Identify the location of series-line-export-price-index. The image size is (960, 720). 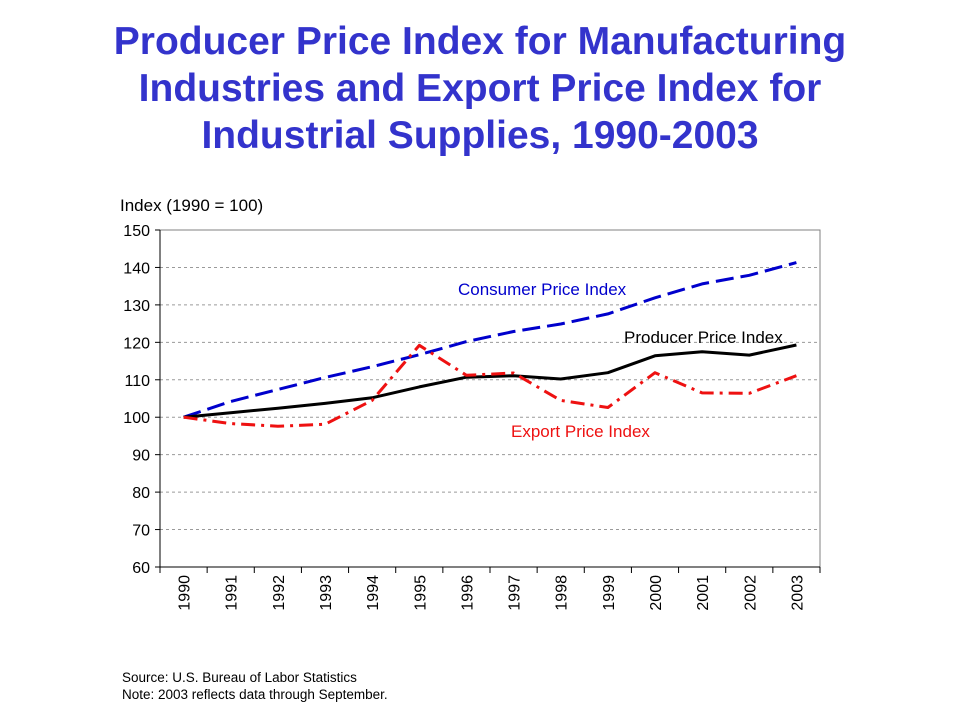
(490, 385).